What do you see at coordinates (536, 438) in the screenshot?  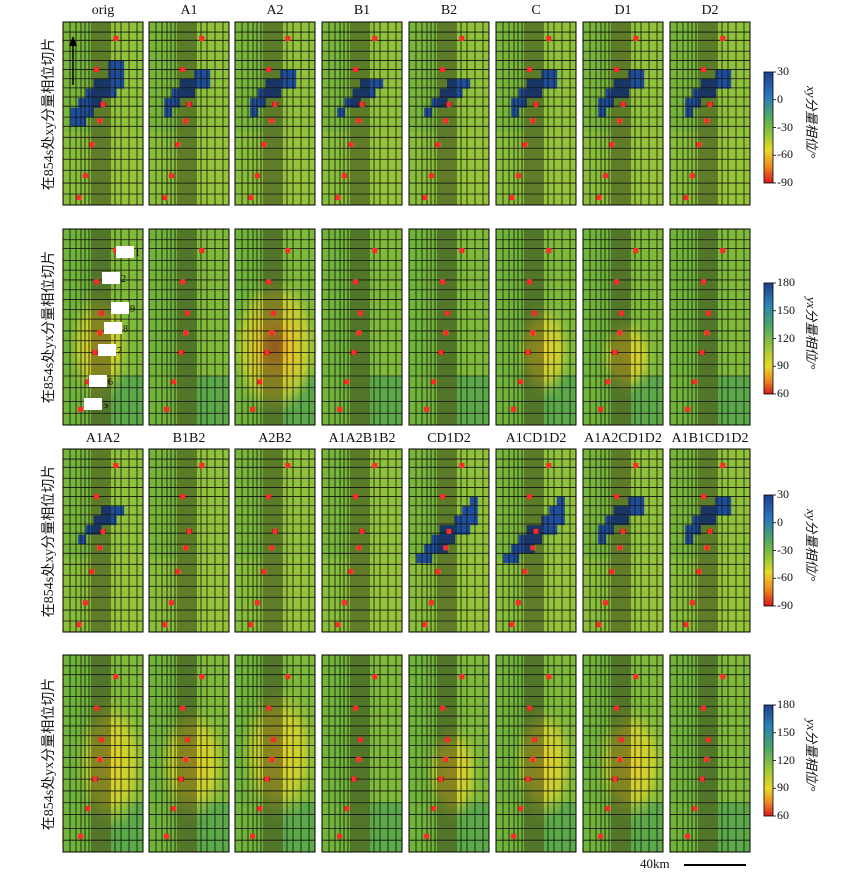 I see `column-title: A1CD1D2` at bounding box center [536, 438].